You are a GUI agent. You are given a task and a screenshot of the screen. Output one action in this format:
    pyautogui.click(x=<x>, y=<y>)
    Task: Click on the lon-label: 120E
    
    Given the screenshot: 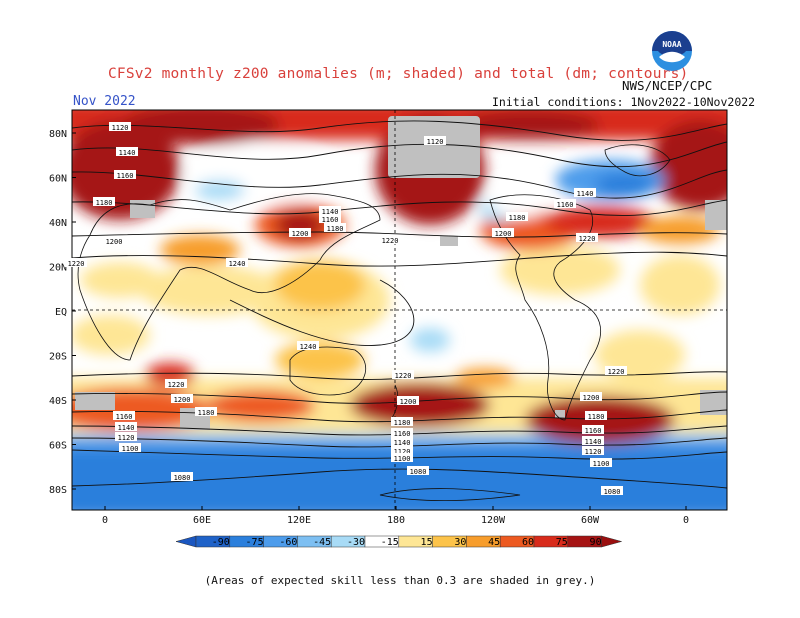 What is the action you would take?
    pyautogui.click(x=299, y=520)
    